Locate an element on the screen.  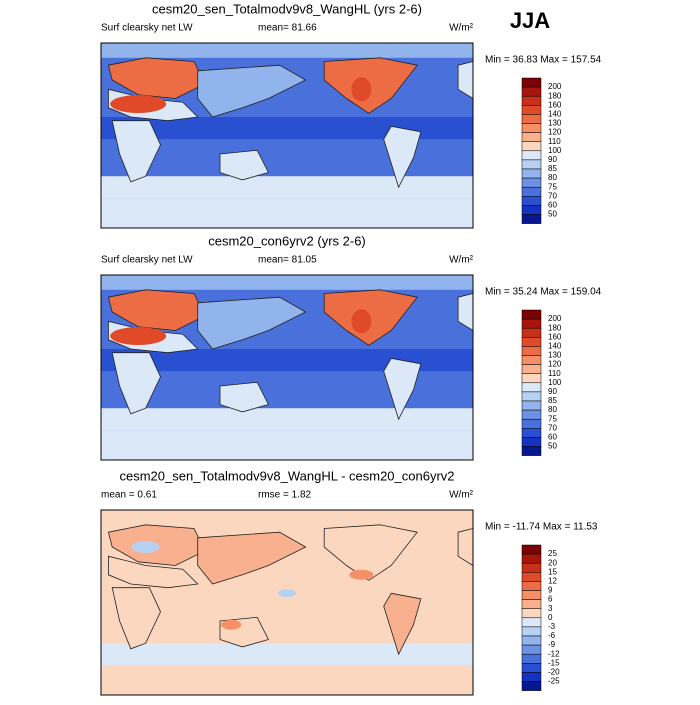
colorbar-label: -6 is located at coordinates (552, 635).